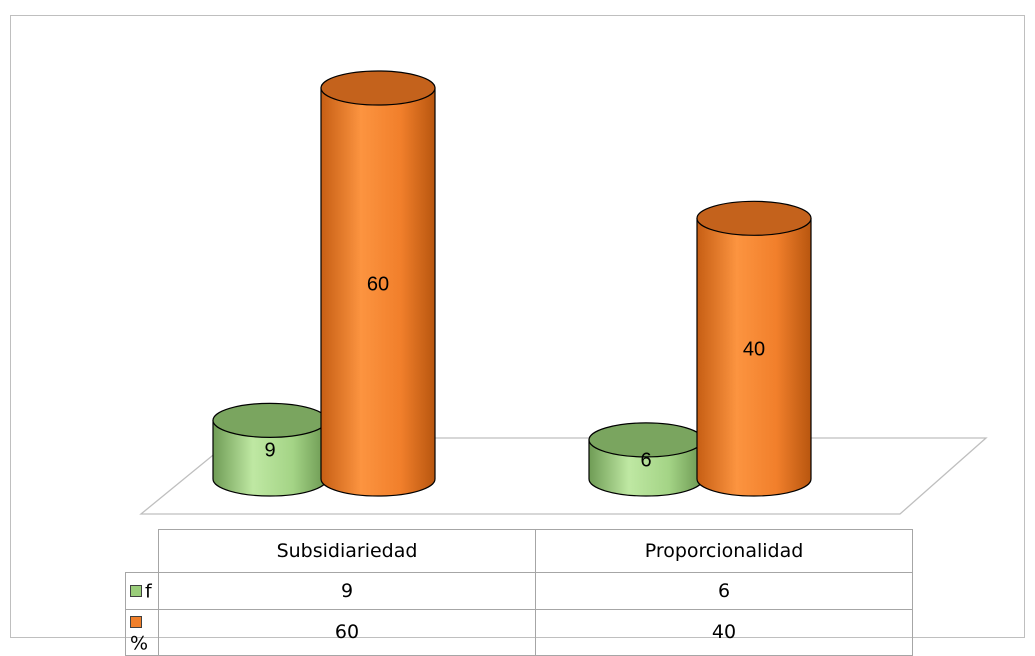 This screenshot has width=1035, height=656. What do you see at coordinates (136, 591) in the screenshot?
I see `legend-key-f` at bounding box center [136, 591].